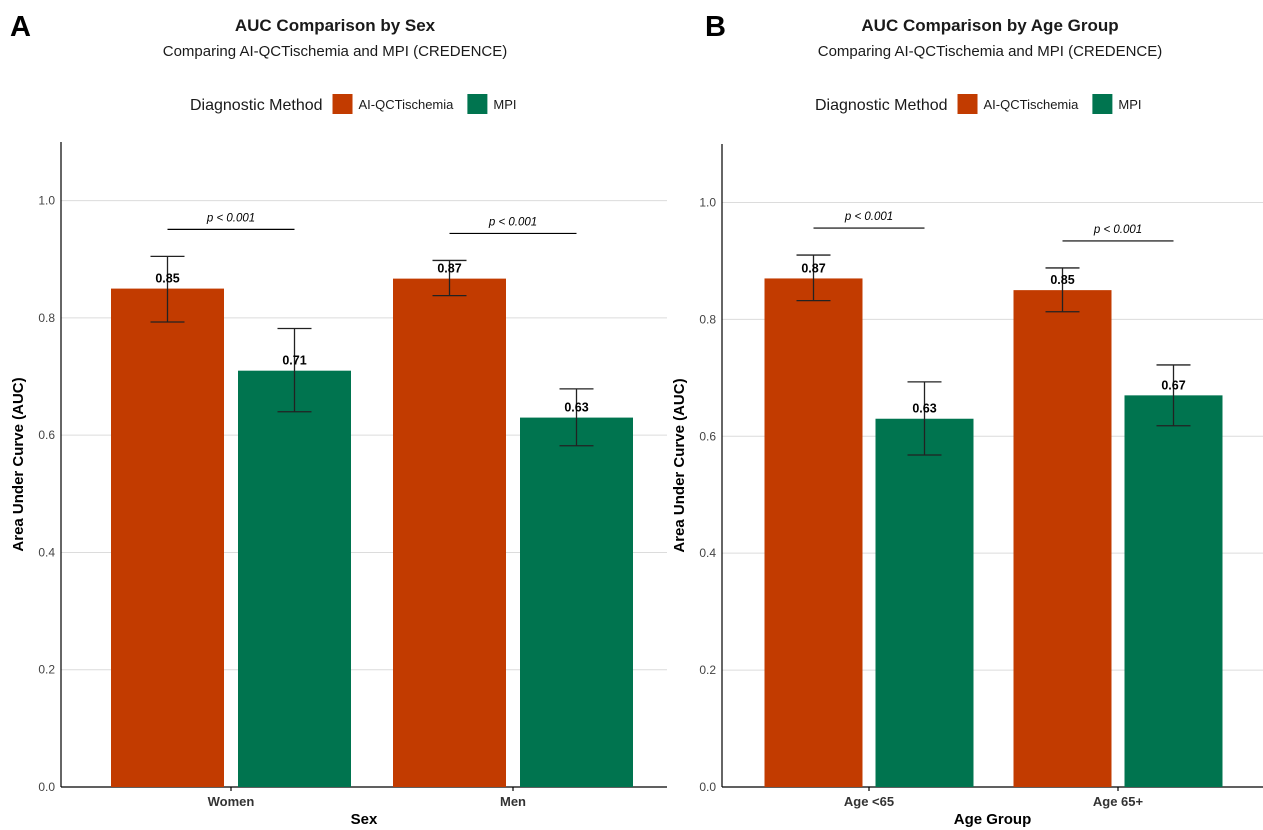 Image resolution: width=1263 pixels, height=830 pixels. Describe the element at coordinates (989, 25) in the screenshot. I see `chart-title: AUC Comparison by Age Group` at that location.